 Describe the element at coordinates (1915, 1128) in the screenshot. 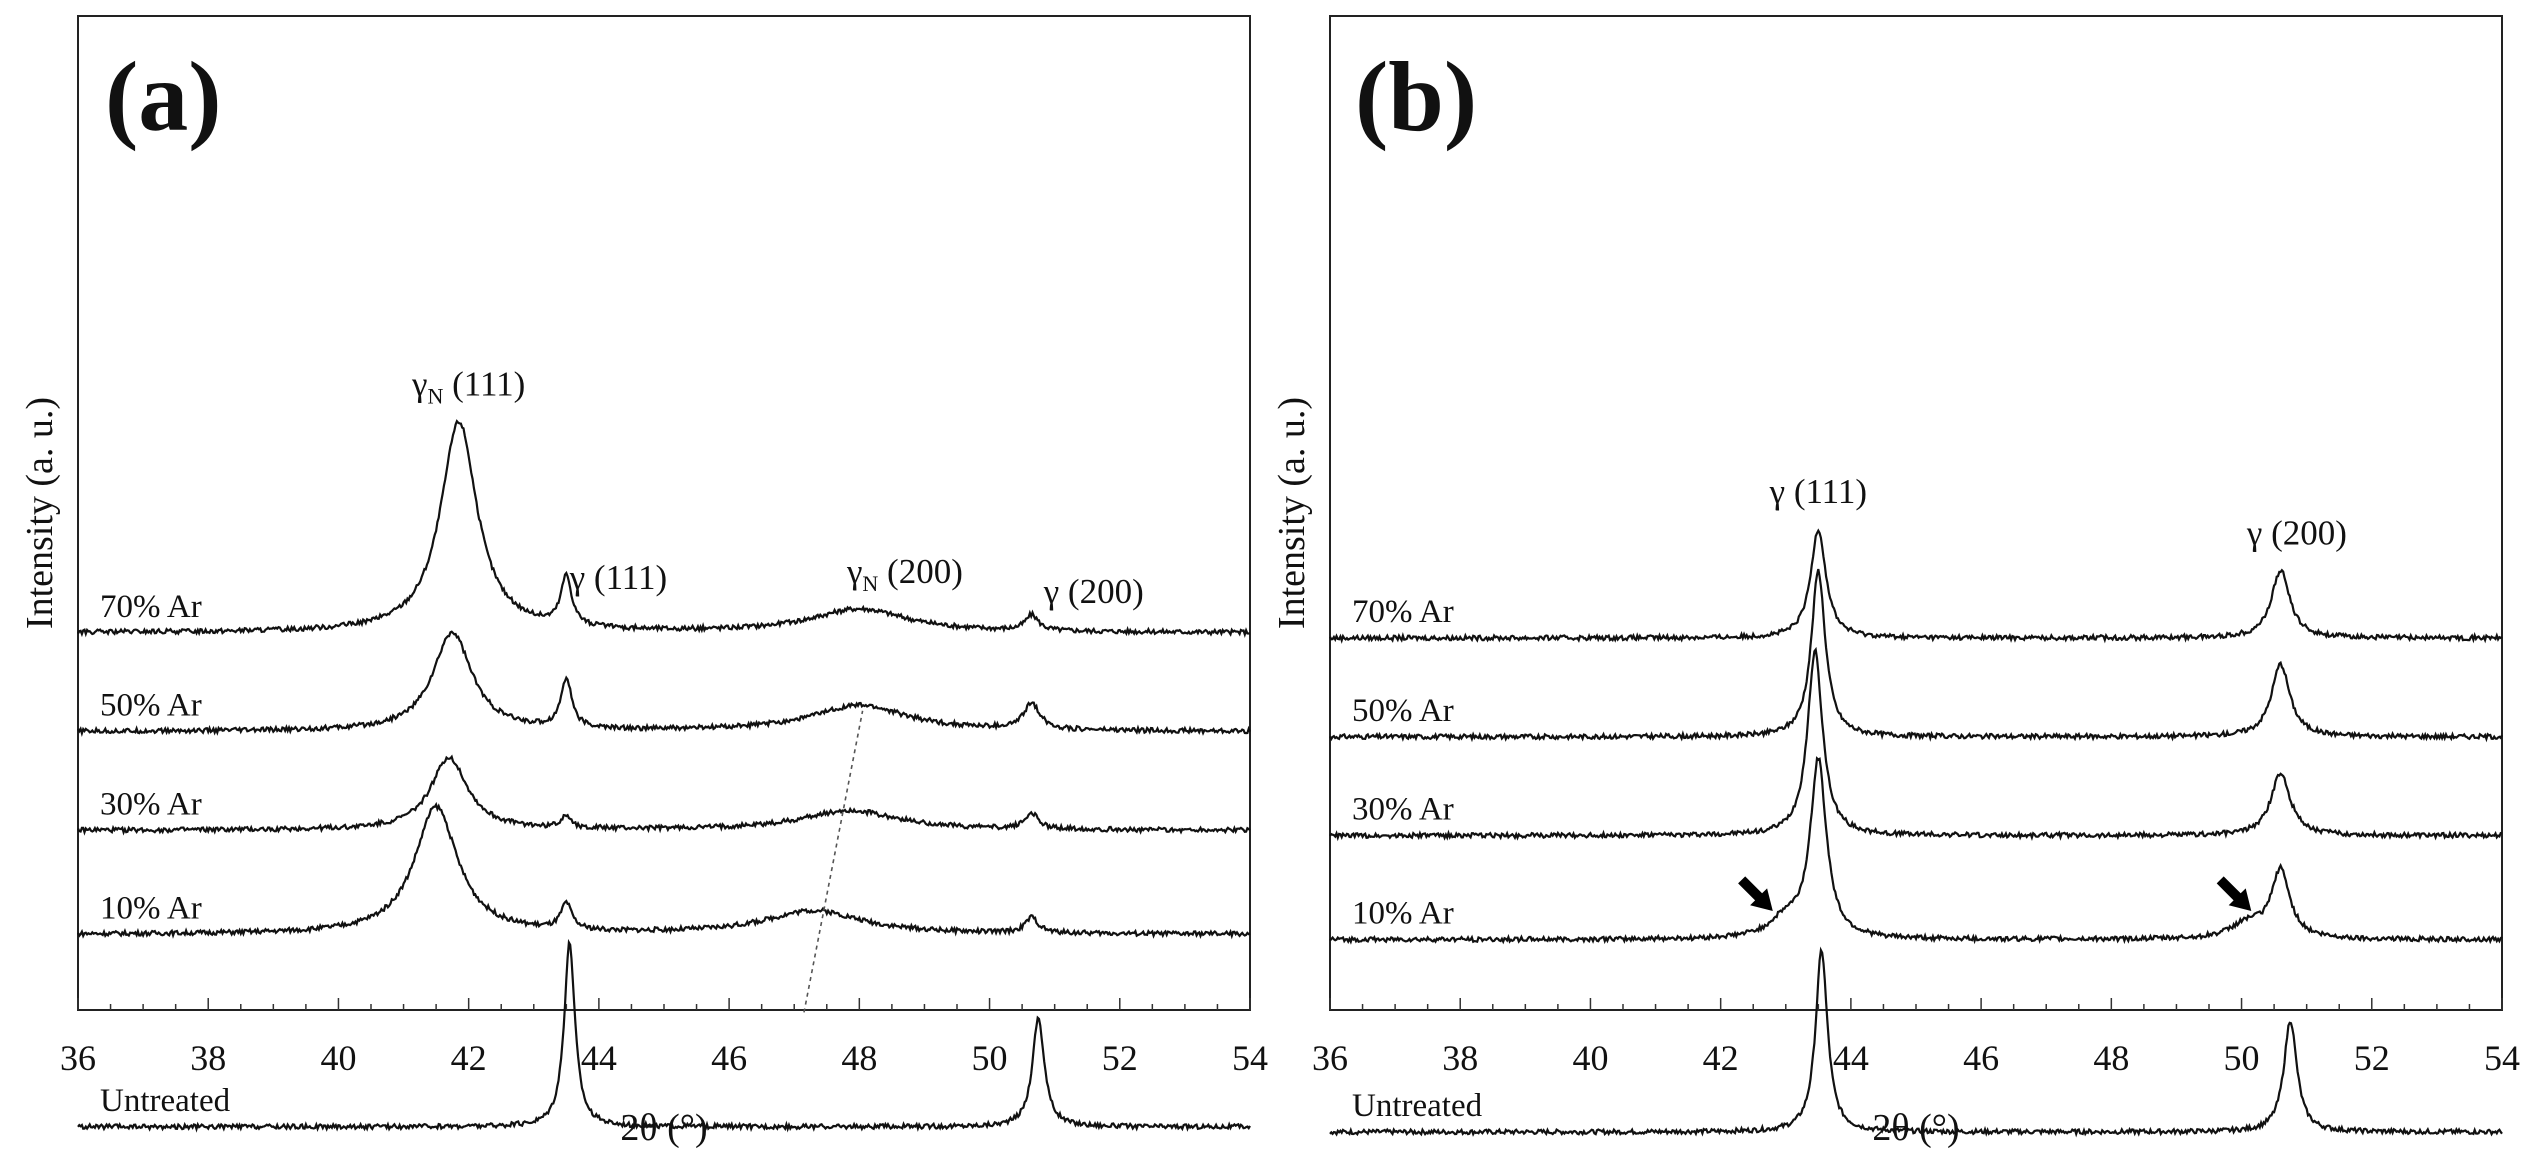

I see `panel-b-x-axis-title: 2θ (°)` at that location.